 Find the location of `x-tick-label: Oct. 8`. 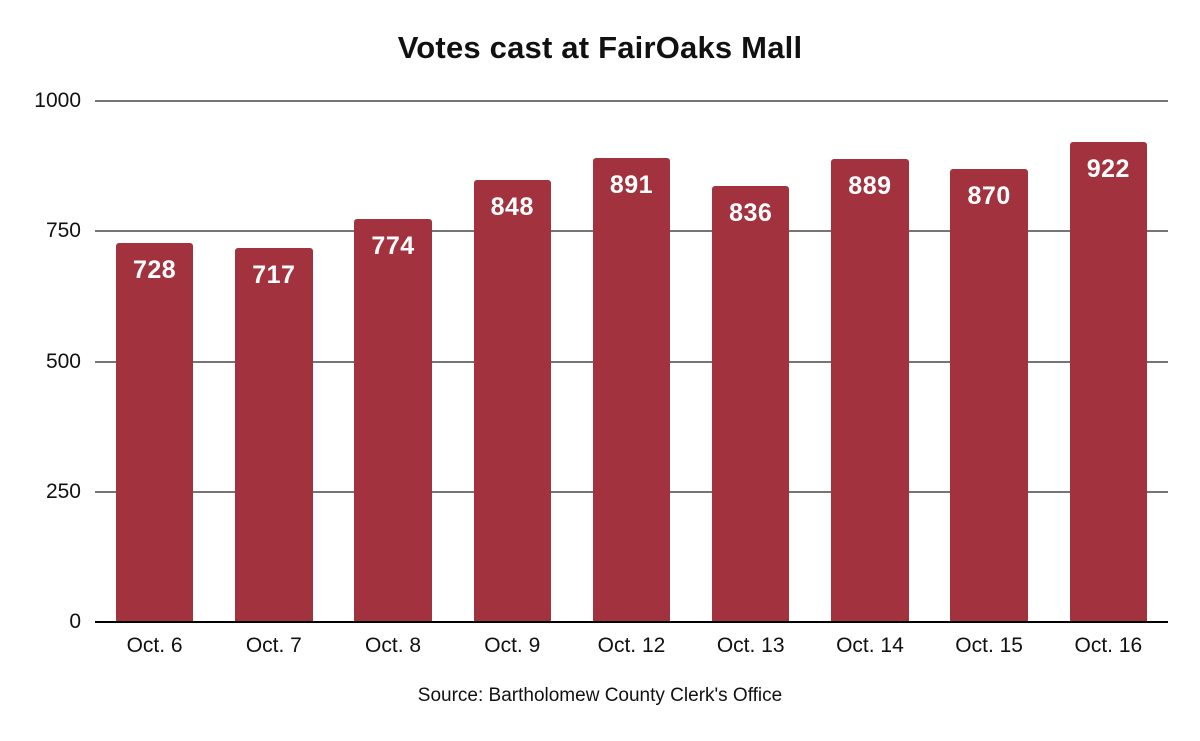

x-tick-label: Oct. 8 is located at coordinates (393, 645).